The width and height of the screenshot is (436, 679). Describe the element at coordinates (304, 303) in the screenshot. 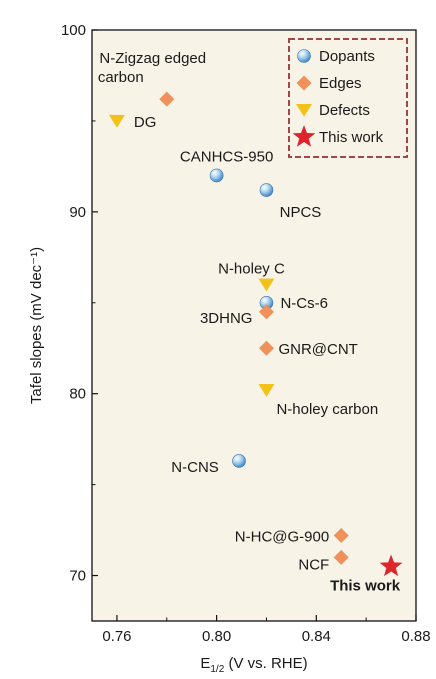

I see `point-label: N-Cs-6` at that location.